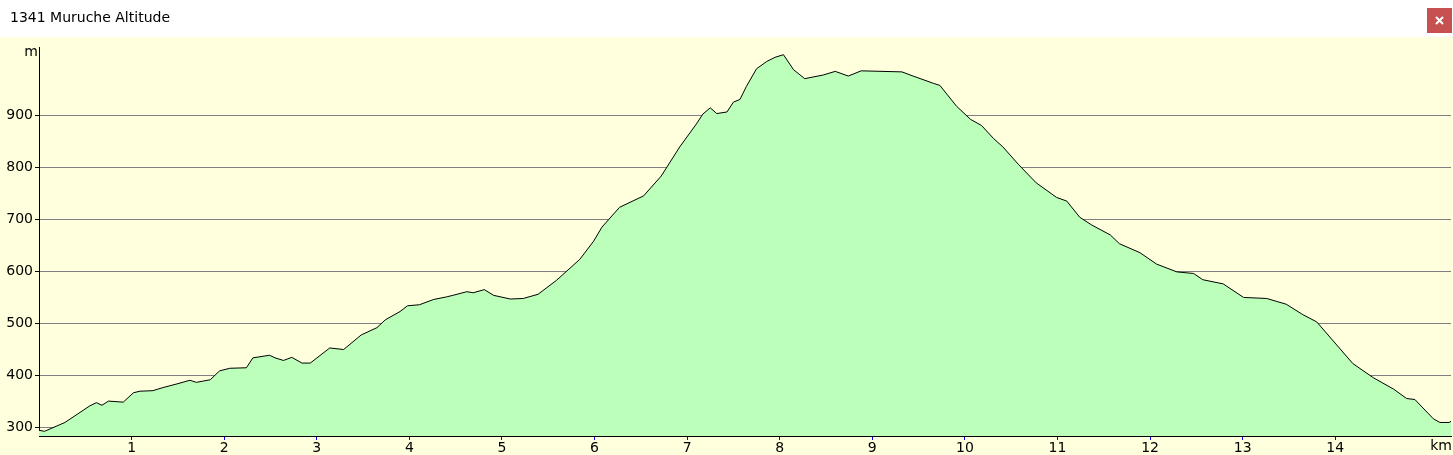 The image size is (1453, 455). Describe the element at coordinates (19, 374) in the screenshot. I see `y-tick-label: 400` at that location.